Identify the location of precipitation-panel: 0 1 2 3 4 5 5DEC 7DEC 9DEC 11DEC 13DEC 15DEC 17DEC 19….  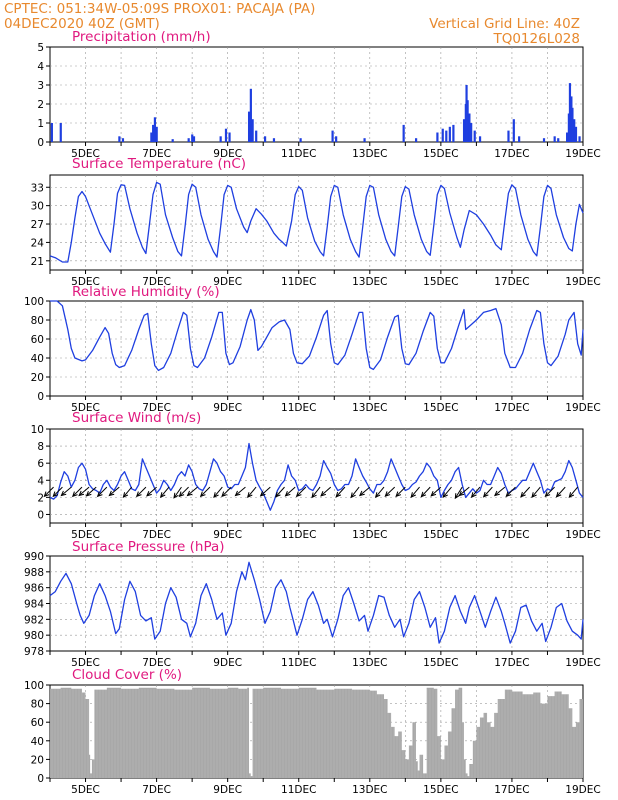
(318, 94).